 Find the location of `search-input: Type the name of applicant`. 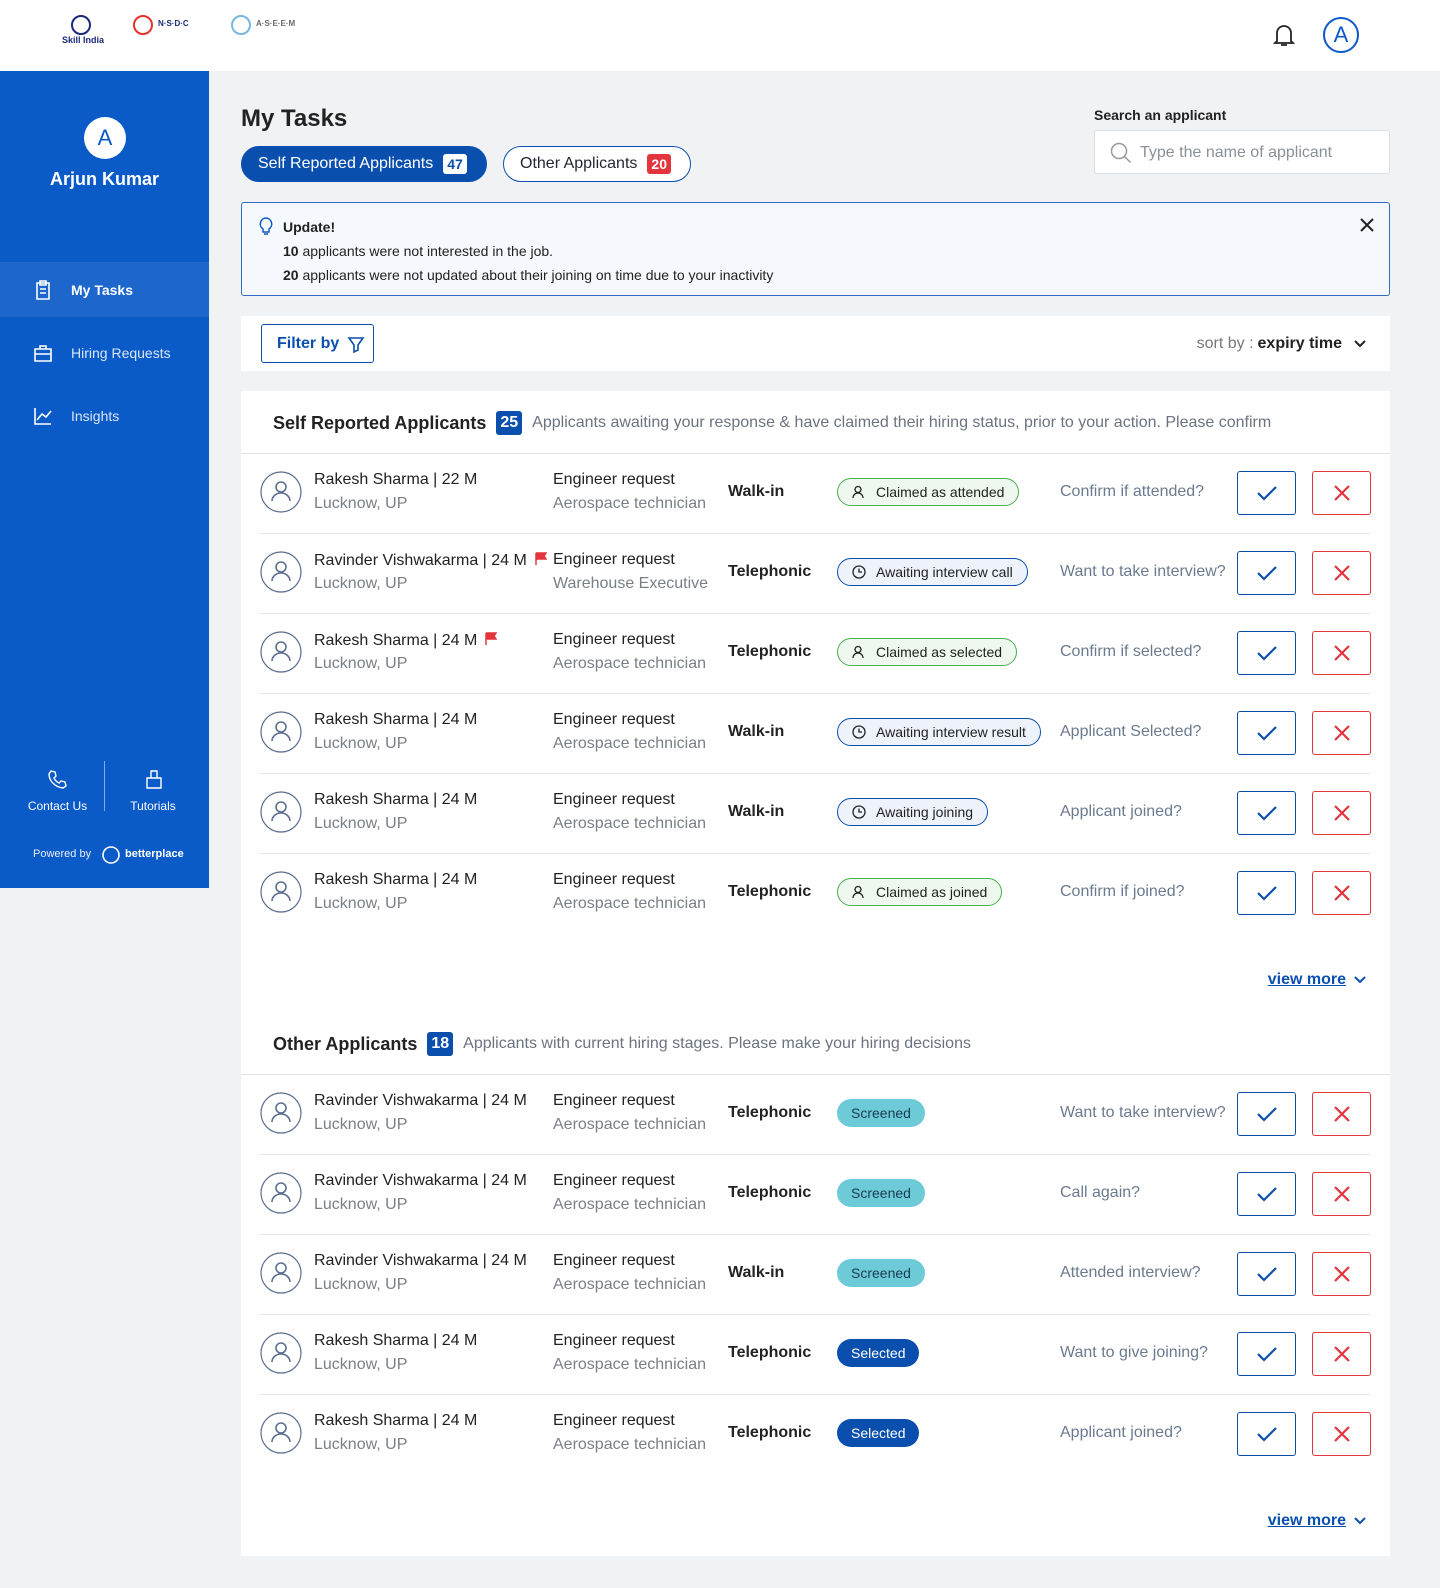

search-input: Type the name of applicant is located at coordinates (1242, 152).